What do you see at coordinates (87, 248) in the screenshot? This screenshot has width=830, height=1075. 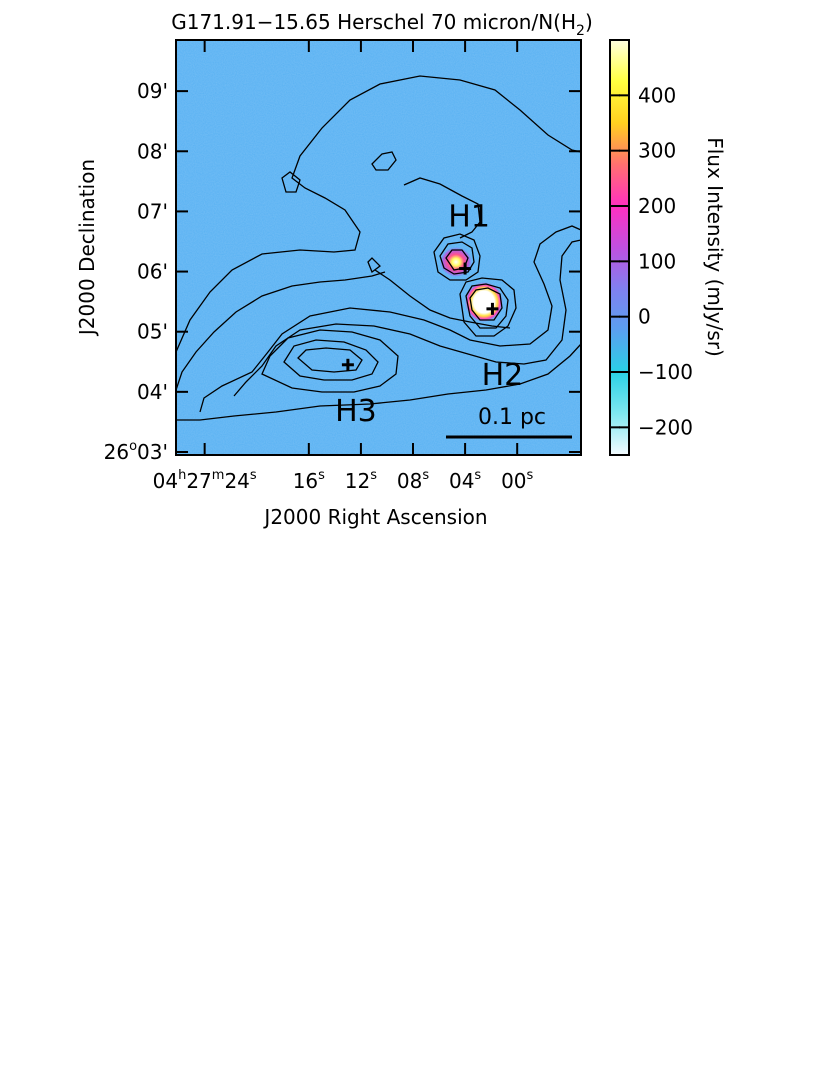 I see `y-axis-label: J2000 Declination` at bounding box center [87, 248].